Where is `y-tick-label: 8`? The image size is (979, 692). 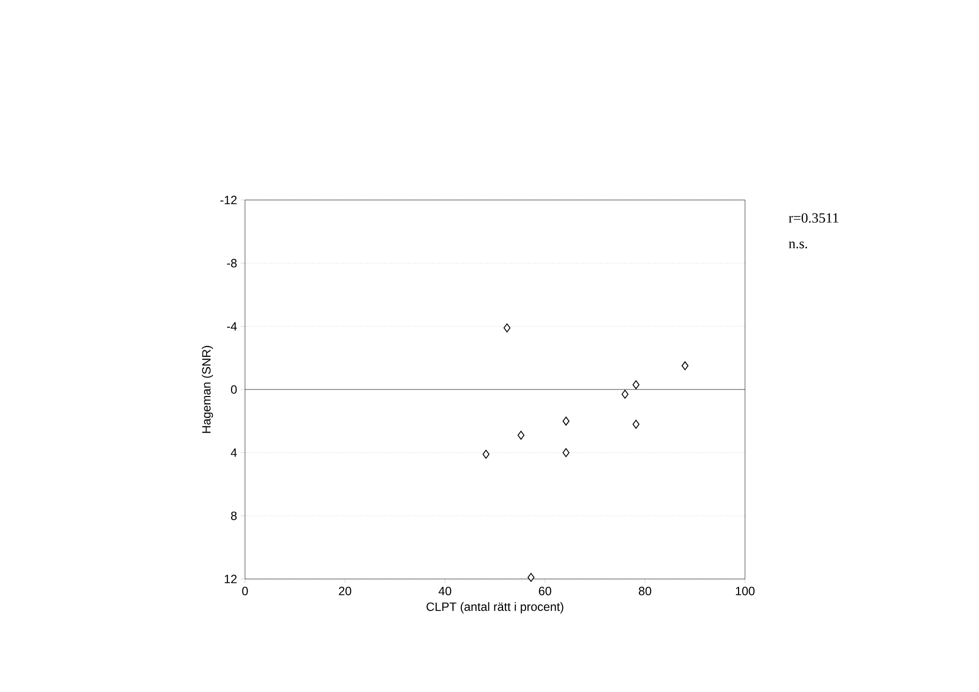 y-tick-label: 8 is located at coordinates (234, 516).